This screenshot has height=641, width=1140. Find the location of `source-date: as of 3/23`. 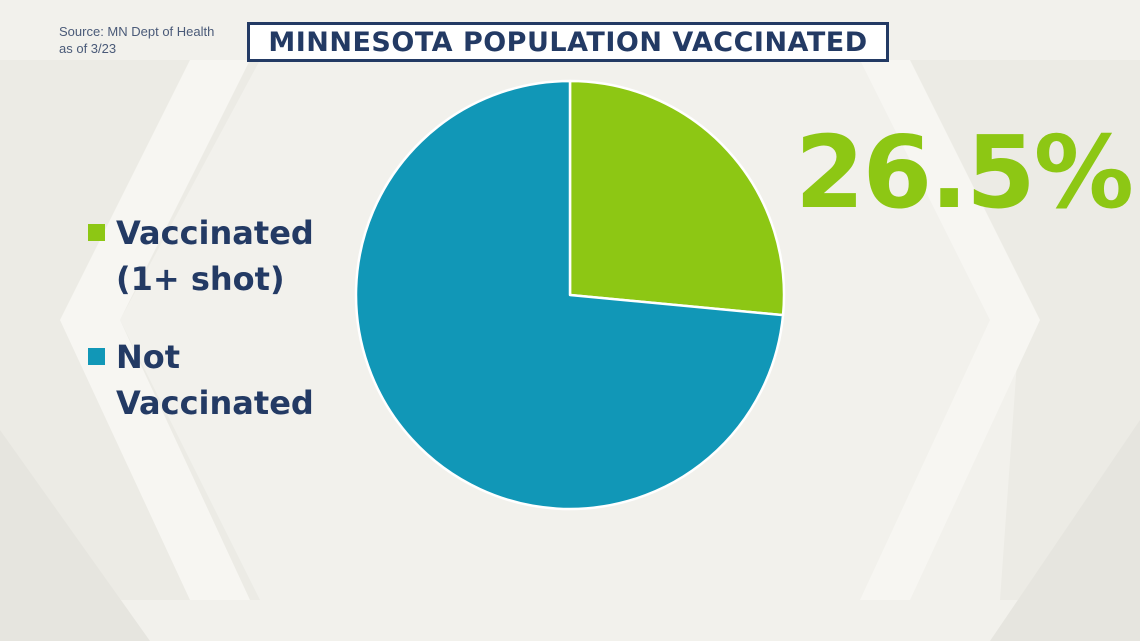

source-date: as of 3/23 is located at coordinates (88, 48).